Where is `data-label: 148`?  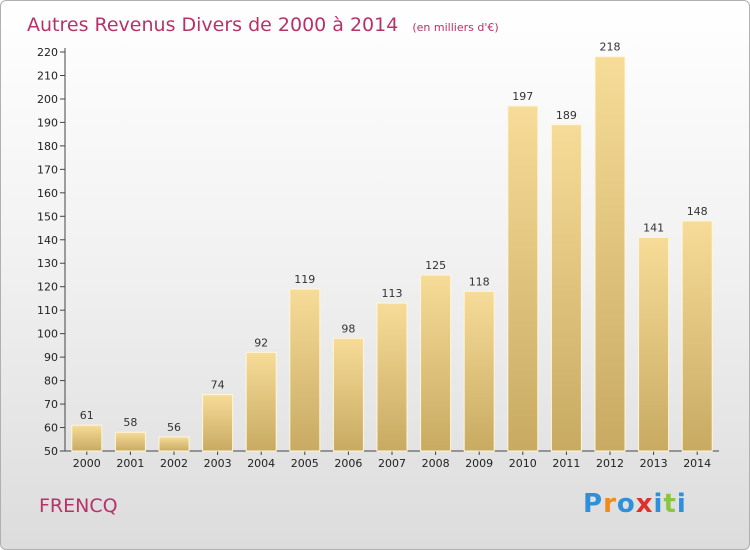 data-label: 148 is located at coordinates (697, 211).